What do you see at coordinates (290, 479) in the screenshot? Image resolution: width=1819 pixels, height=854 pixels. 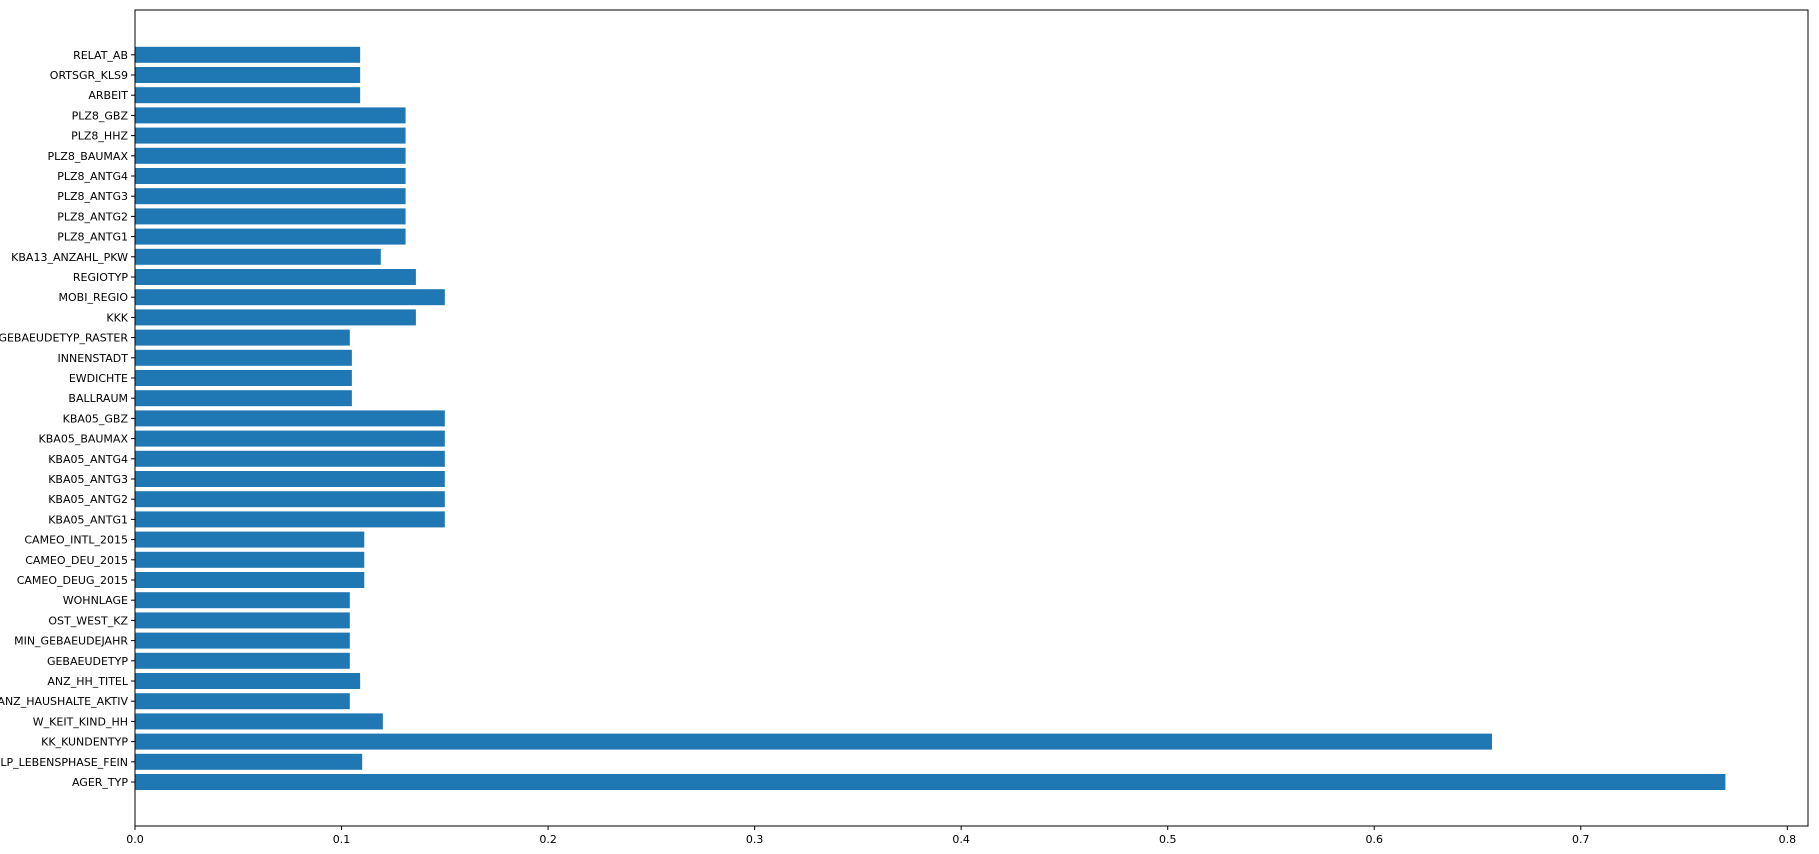 I see `bar-kba05-antg3` at bounding box center [290, 479].